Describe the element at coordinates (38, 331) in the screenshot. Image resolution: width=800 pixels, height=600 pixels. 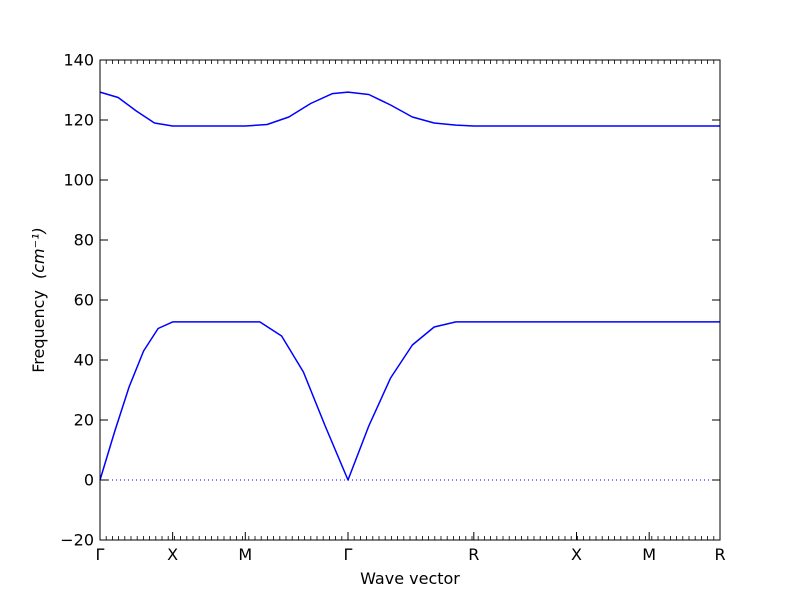
I see `y-axis-label-text: Frequency` at that location.